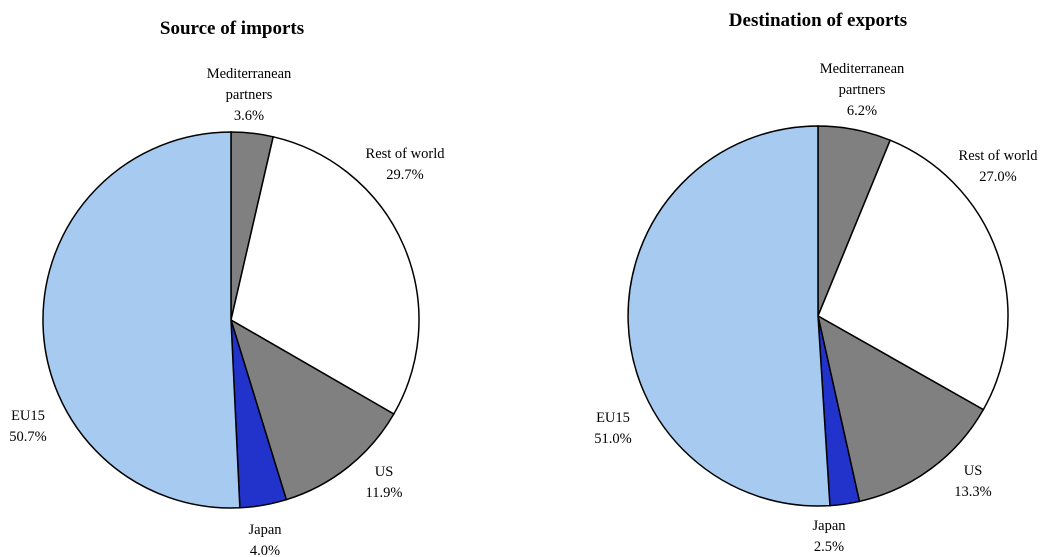 This screenshot has width=1050, height=557. I want to click on slice-label-japan: Japan 4.0%, so click(265, 539).